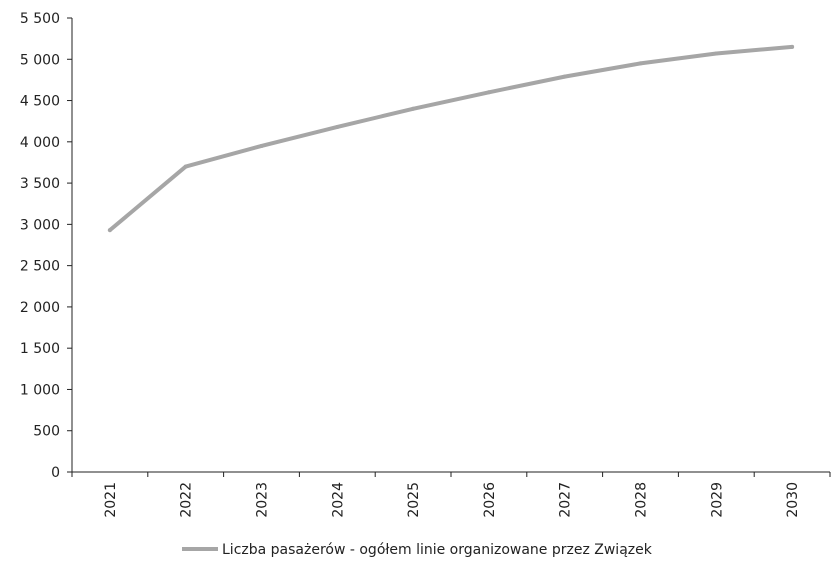 Image resolution: width=834 pixels, height=563 pixels. Describe the element at coordinates (40, 225) in the screenshot. I see `y-tick-label: 3 000` at that location.